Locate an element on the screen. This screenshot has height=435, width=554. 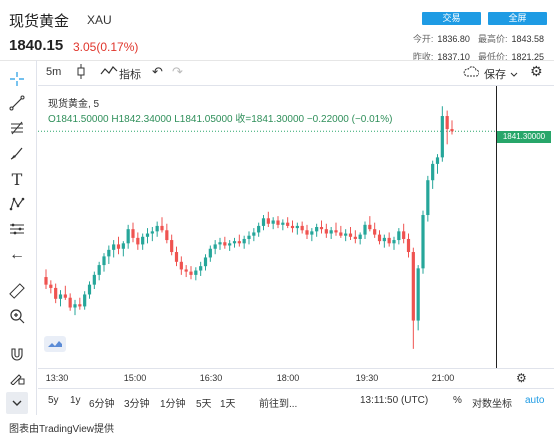
trade-button: 交易 is located at coordinates (451, 18).